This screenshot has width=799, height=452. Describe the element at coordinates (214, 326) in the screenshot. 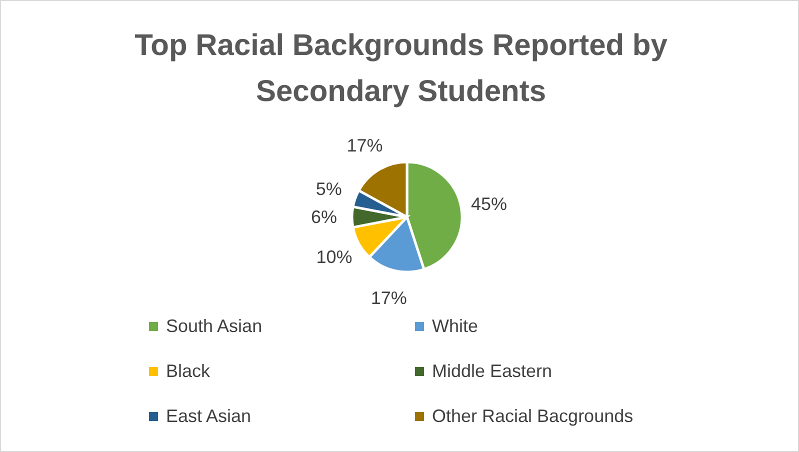

I see `legend-label: South Asian` at that location.